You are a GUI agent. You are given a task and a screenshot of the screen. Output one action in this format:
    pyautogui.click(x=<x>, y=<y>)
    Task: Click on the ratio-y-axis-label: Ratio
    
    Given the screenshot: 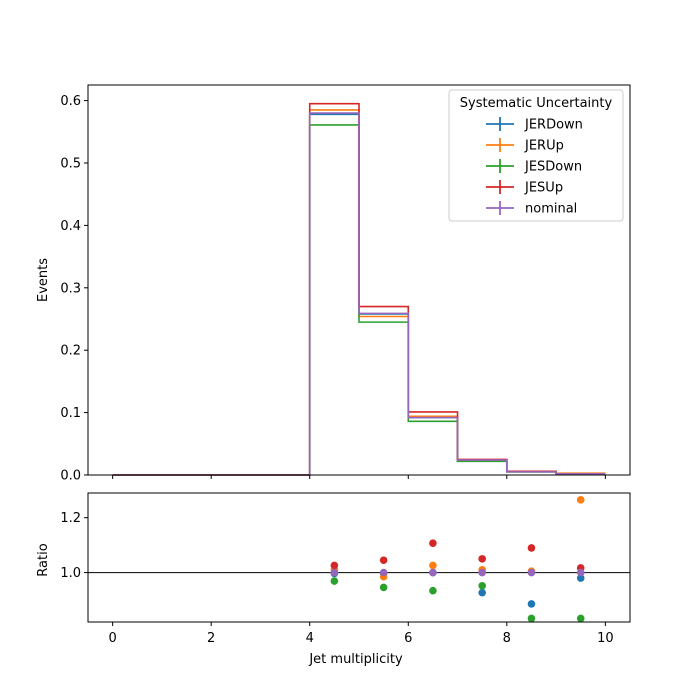 What is the action you would take?
    pyautogui.click(x=43, y=559)
    